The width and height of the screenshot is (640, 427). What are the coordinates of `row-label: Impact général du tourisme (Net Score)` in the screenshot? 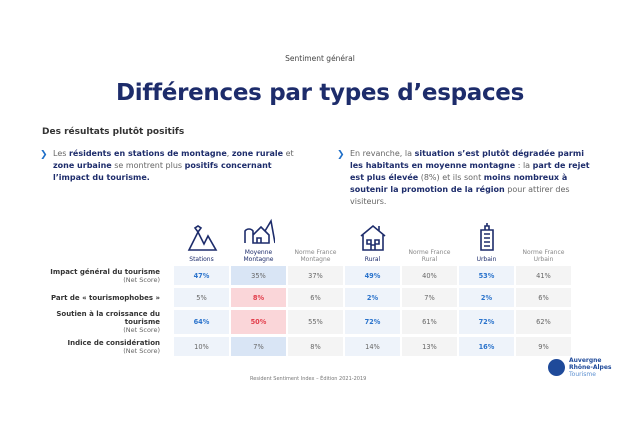 It's located at (105, 275).